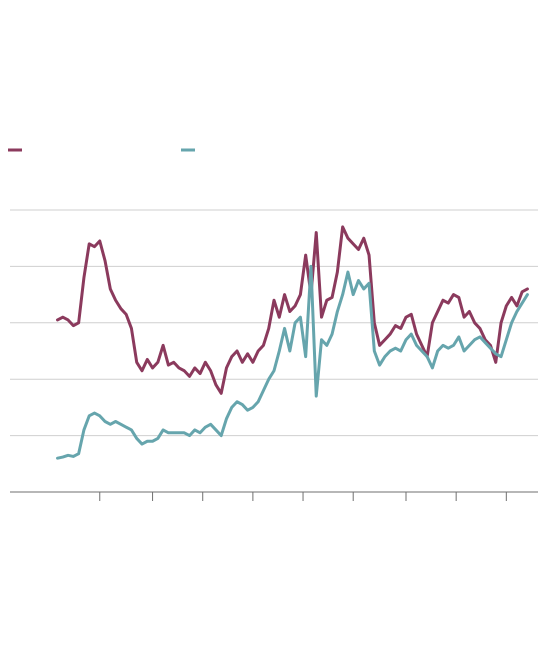 This screenshot has width=560, height=648. What do you see at coordinates (274, 496) in the screenshot?
I see `x-axis` at bounding box center [274, 496].